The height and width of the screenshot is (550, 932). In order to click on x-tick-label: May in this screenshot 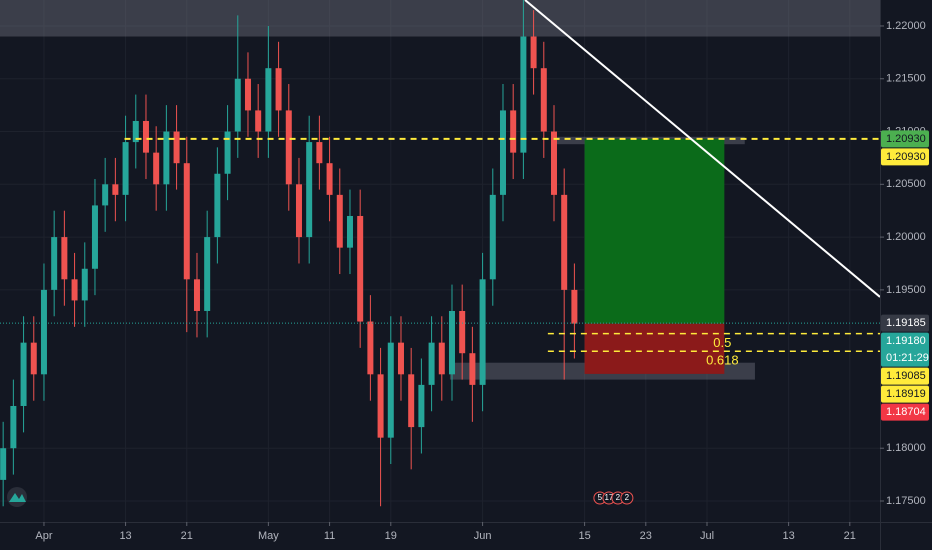, I will do `click(268, 536)`.